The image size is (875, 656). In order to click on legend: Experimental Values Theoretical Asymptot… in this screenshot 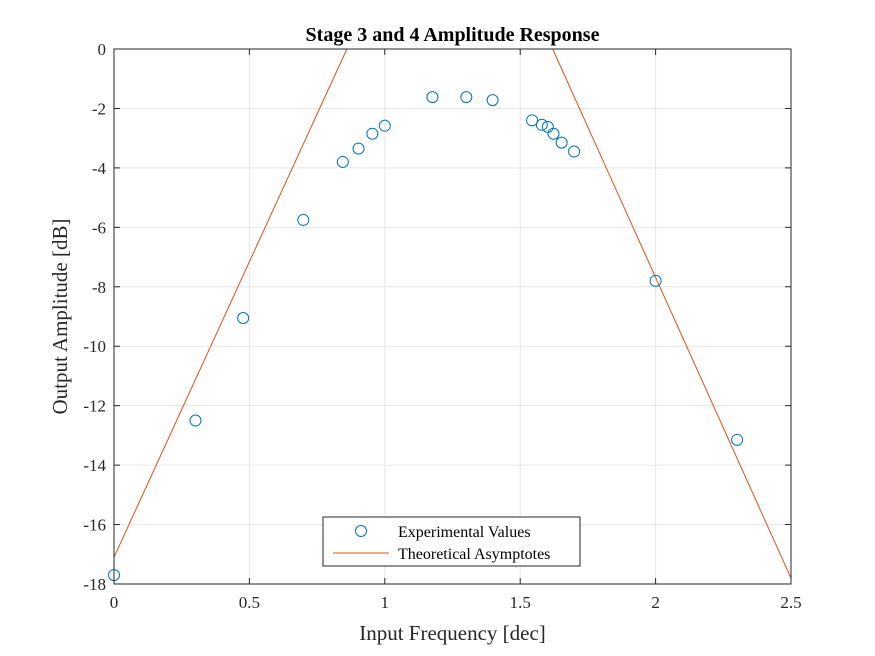, I will do `click(451, 541)`.